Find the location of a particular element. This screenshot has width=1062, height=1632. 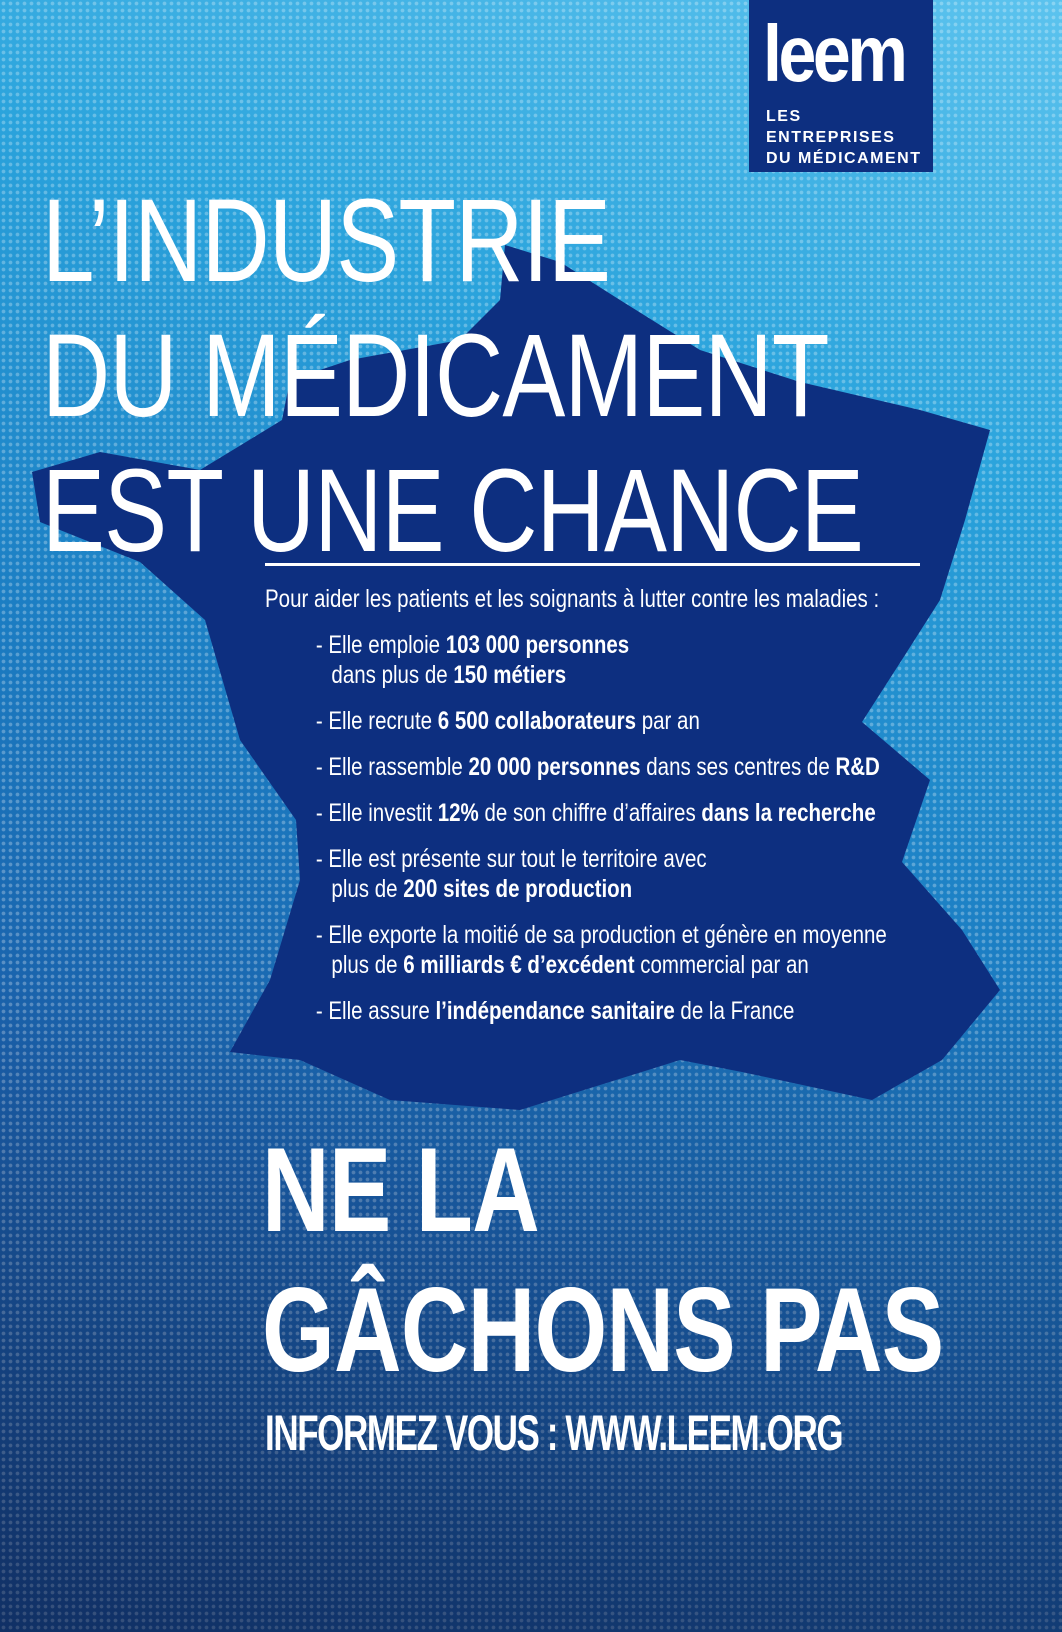

fact-highlight: 6 500 collaborateurs is located at coordinates (537, 721).